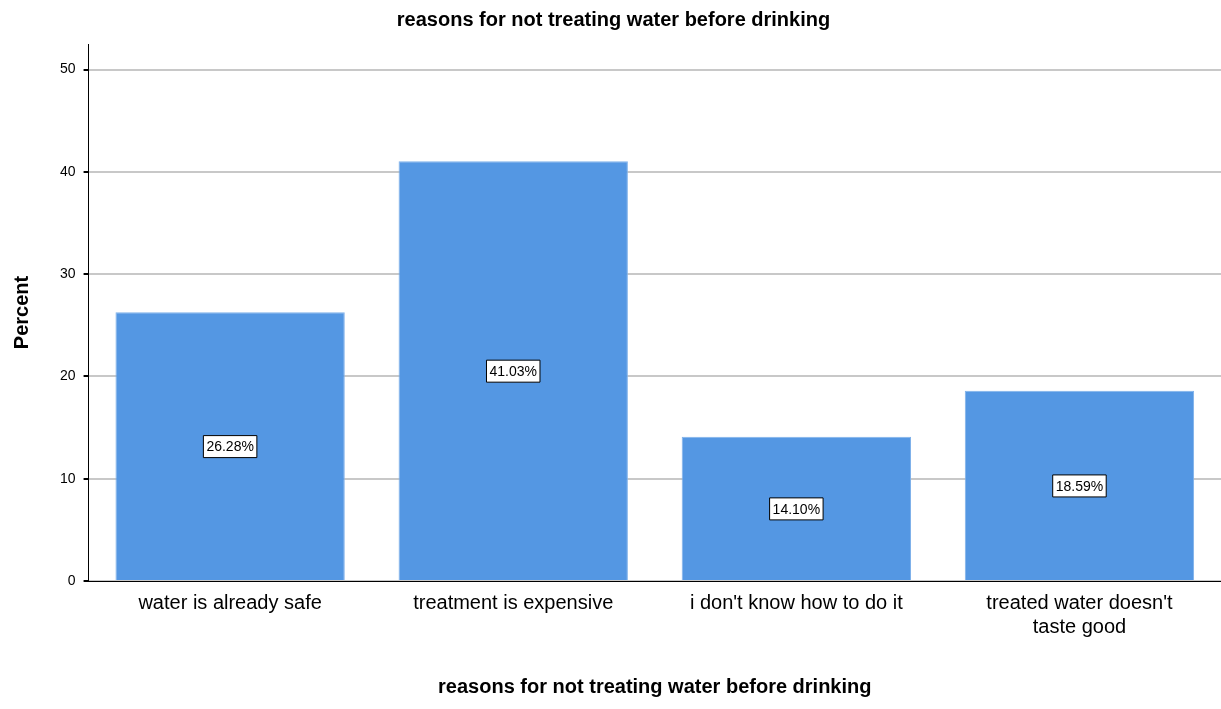 The image size is (1221, 709). What do you see at coordinates (67, 170) in the screenshot?
I see `y-tick-label: 40` at bounding box center [67, 170].